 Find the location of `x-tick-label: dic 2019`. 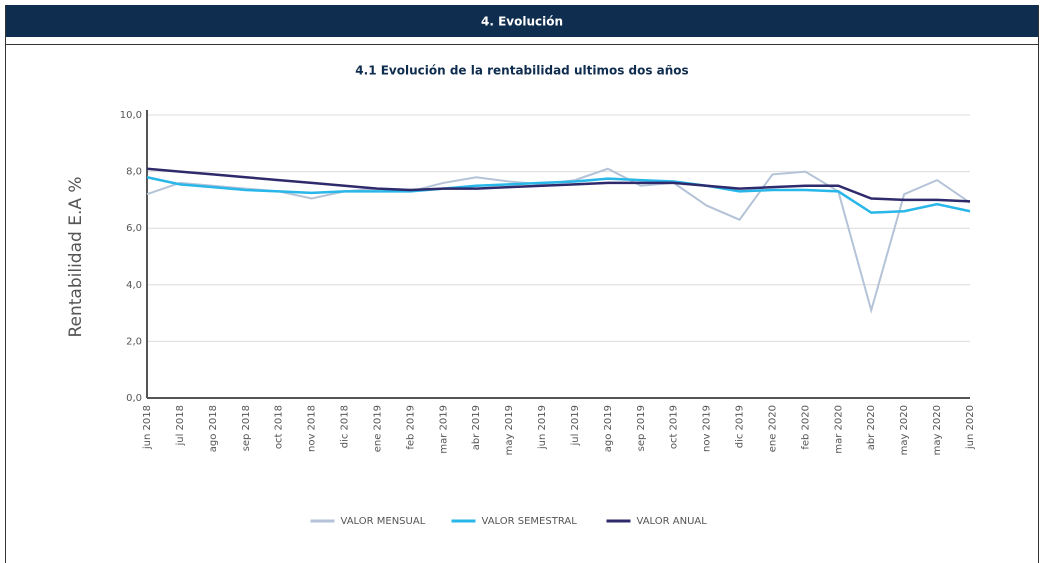

x-tick-label: dic 2019 is located at coordinates (740, 426).